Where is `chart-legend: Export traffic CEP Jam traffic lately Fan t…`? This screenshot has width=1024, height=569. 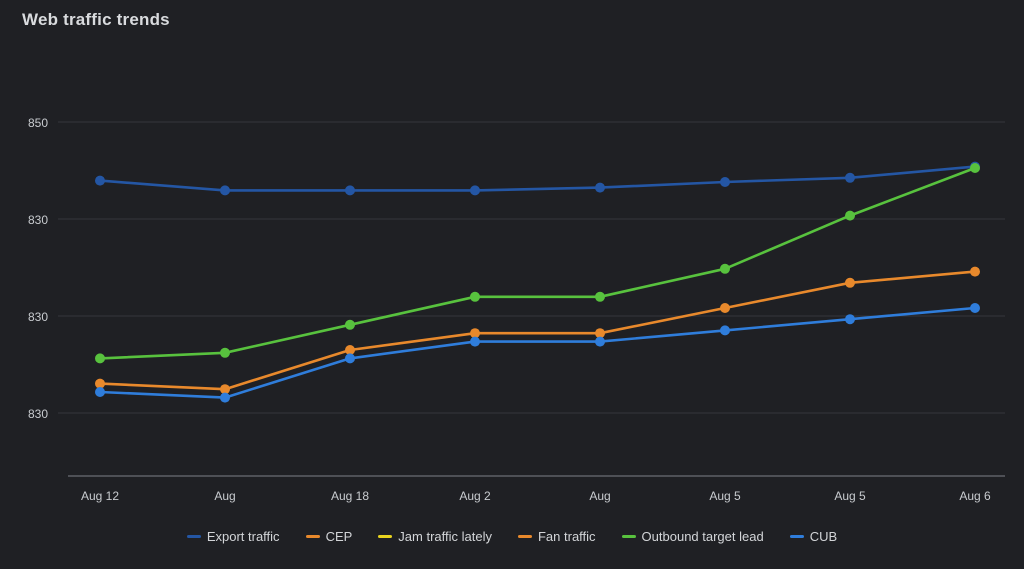 chart-legend: Export traffic CEP Jam traffic lately Fan t… is located at coordinates (512, 536).